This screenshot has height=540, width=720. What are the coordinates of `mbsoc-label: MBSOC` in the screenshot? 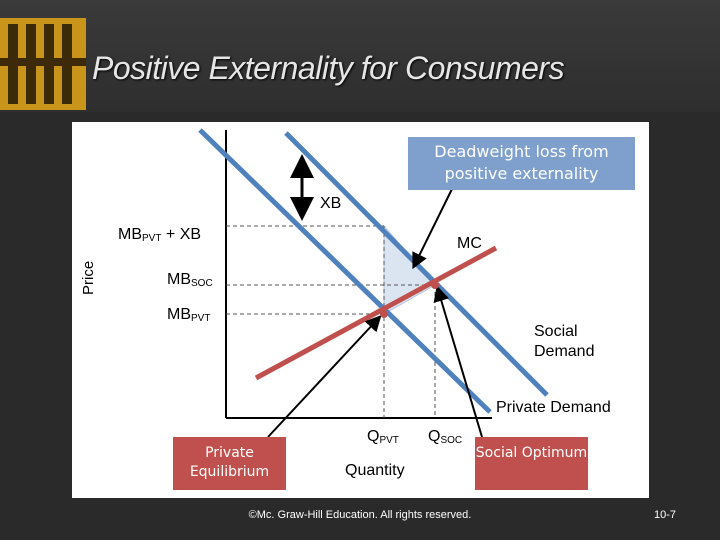 It's located at (190, 280).